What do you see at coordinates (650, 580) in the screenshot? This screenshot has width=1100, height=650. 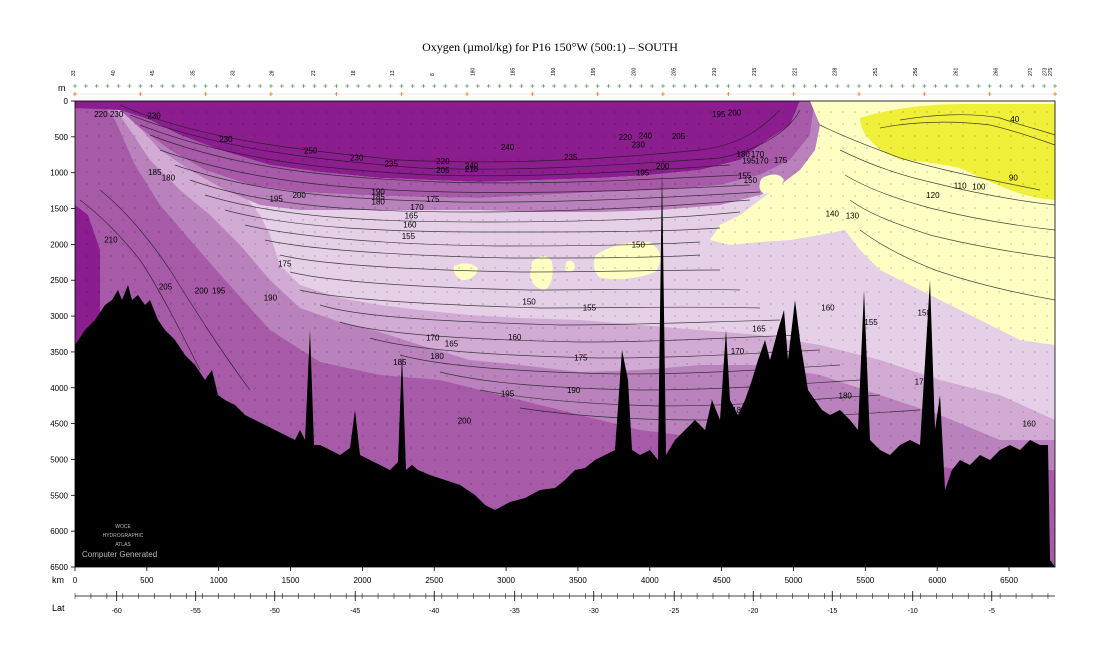 I see `distance-tick-label: 4000` at bounding box center [650, 580].